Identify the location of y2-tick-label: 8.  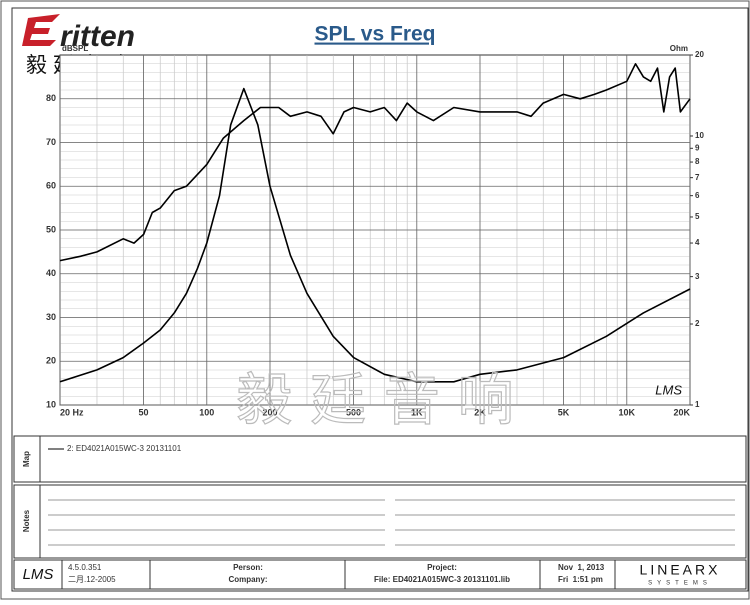
(697, 161).